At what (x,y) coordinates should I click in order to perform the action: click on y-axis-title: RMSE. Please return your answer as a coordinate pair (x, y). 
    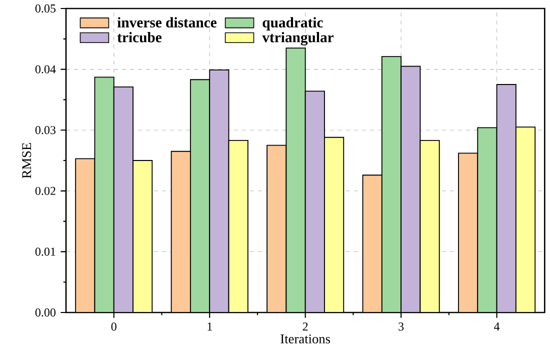
    Looking at the image, I should click on (27, 161).